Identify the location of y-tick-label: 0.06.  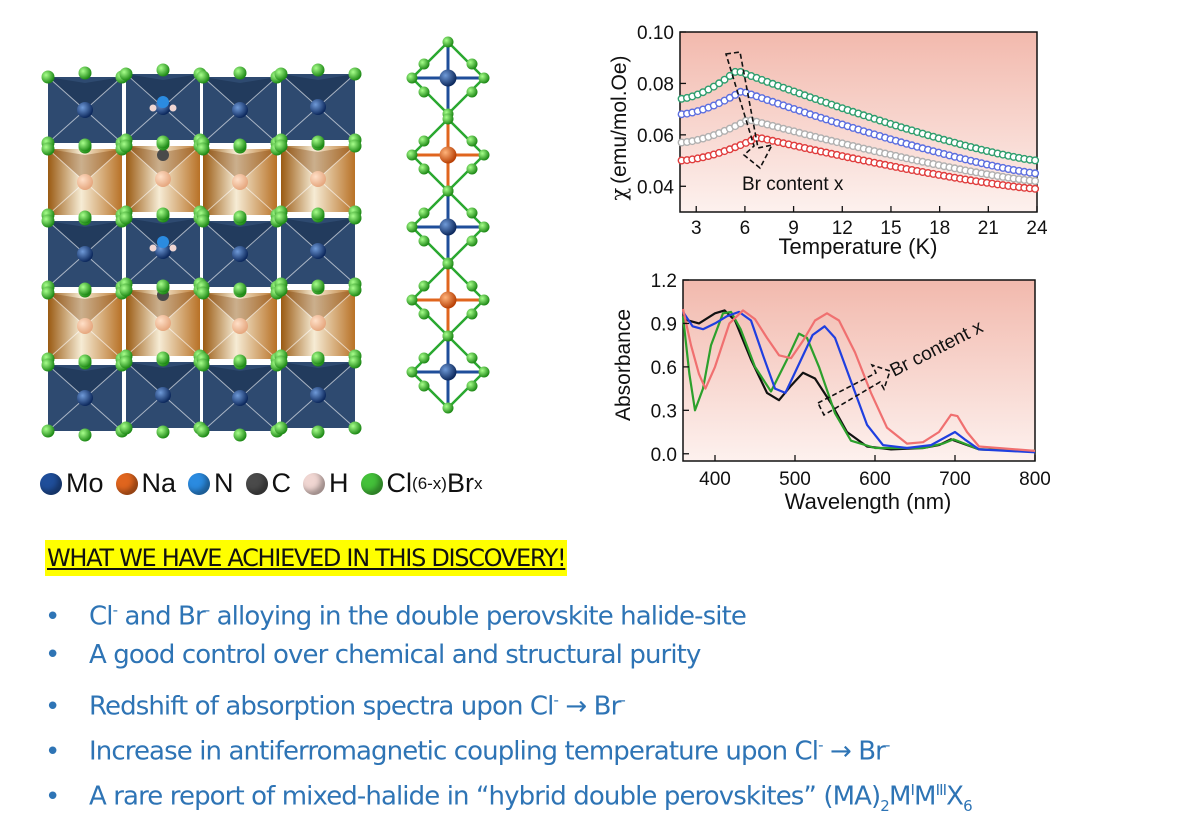
(655, 136).